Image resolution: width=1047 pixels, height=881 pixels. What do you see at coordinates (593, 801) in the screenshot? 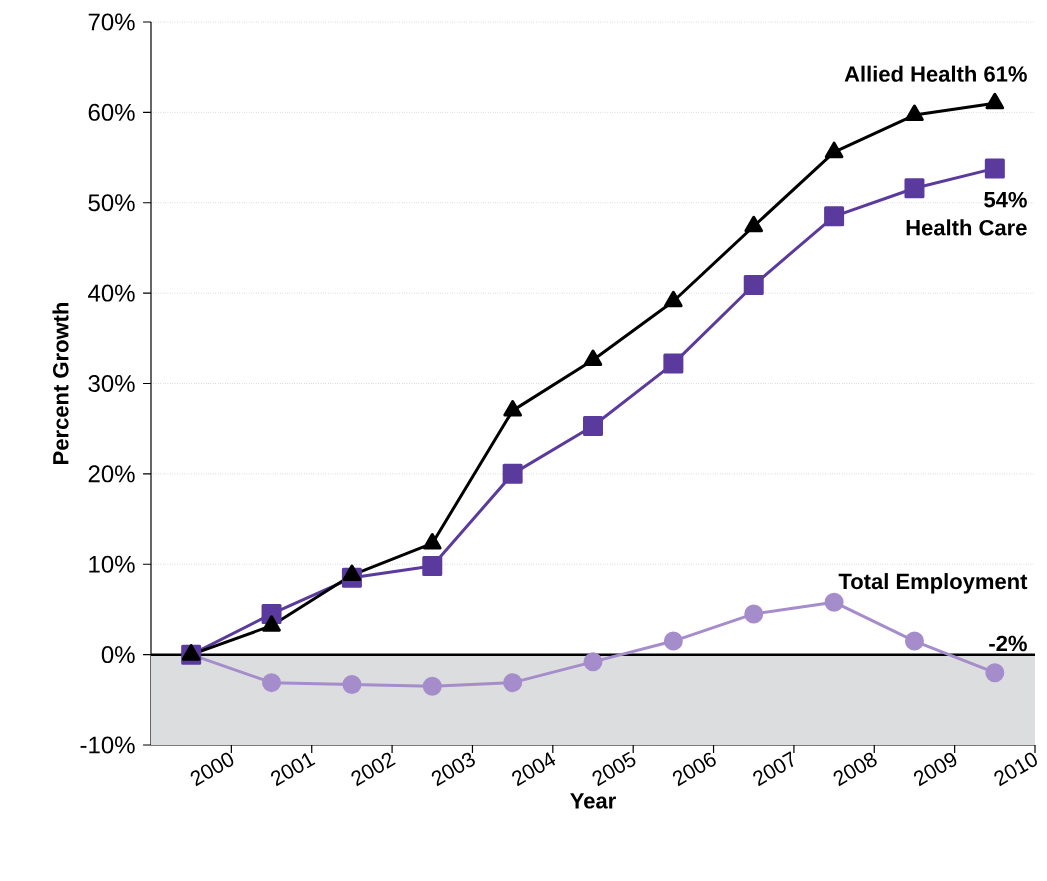
I see `x-axis-title: Year` at bounding box center [593, 801].